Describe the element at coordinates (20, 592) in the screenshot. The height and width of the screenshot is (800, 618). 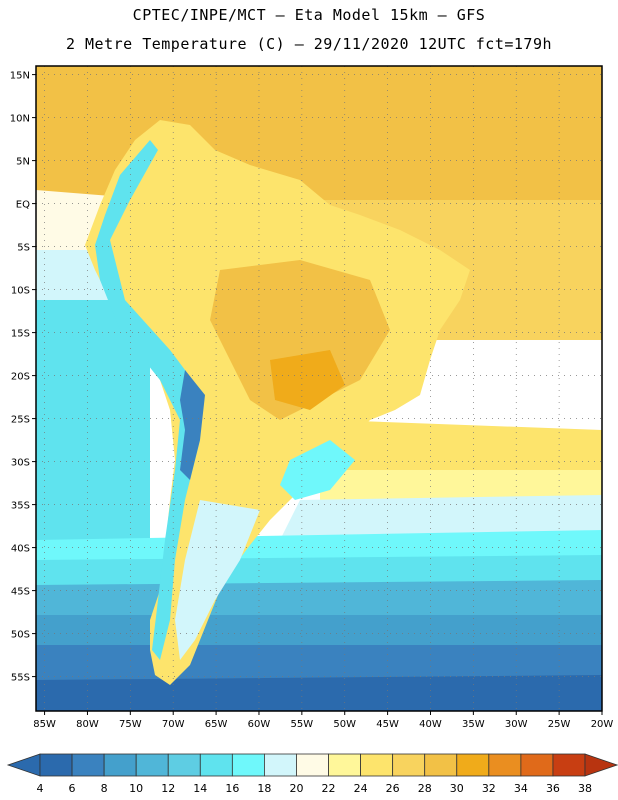
I see `lat-tick-label: 45S` at that location.